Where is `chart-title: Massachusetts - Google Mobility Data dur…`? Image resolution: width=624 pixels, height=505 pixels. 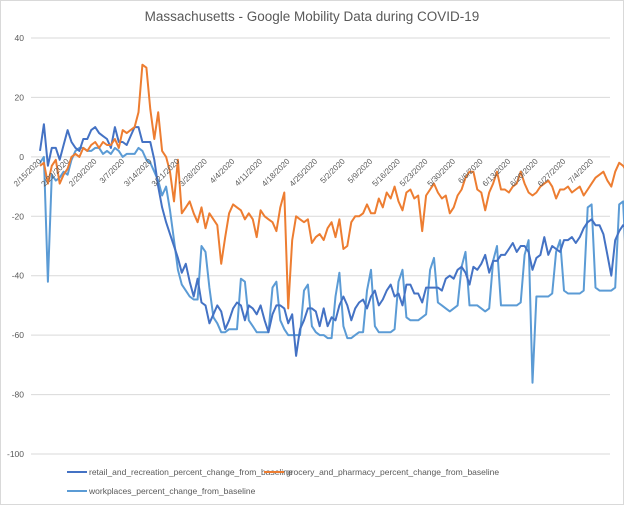 chart-title: Massachusetts - Google Mobility Data dur… is located at coordinates (312, 16).